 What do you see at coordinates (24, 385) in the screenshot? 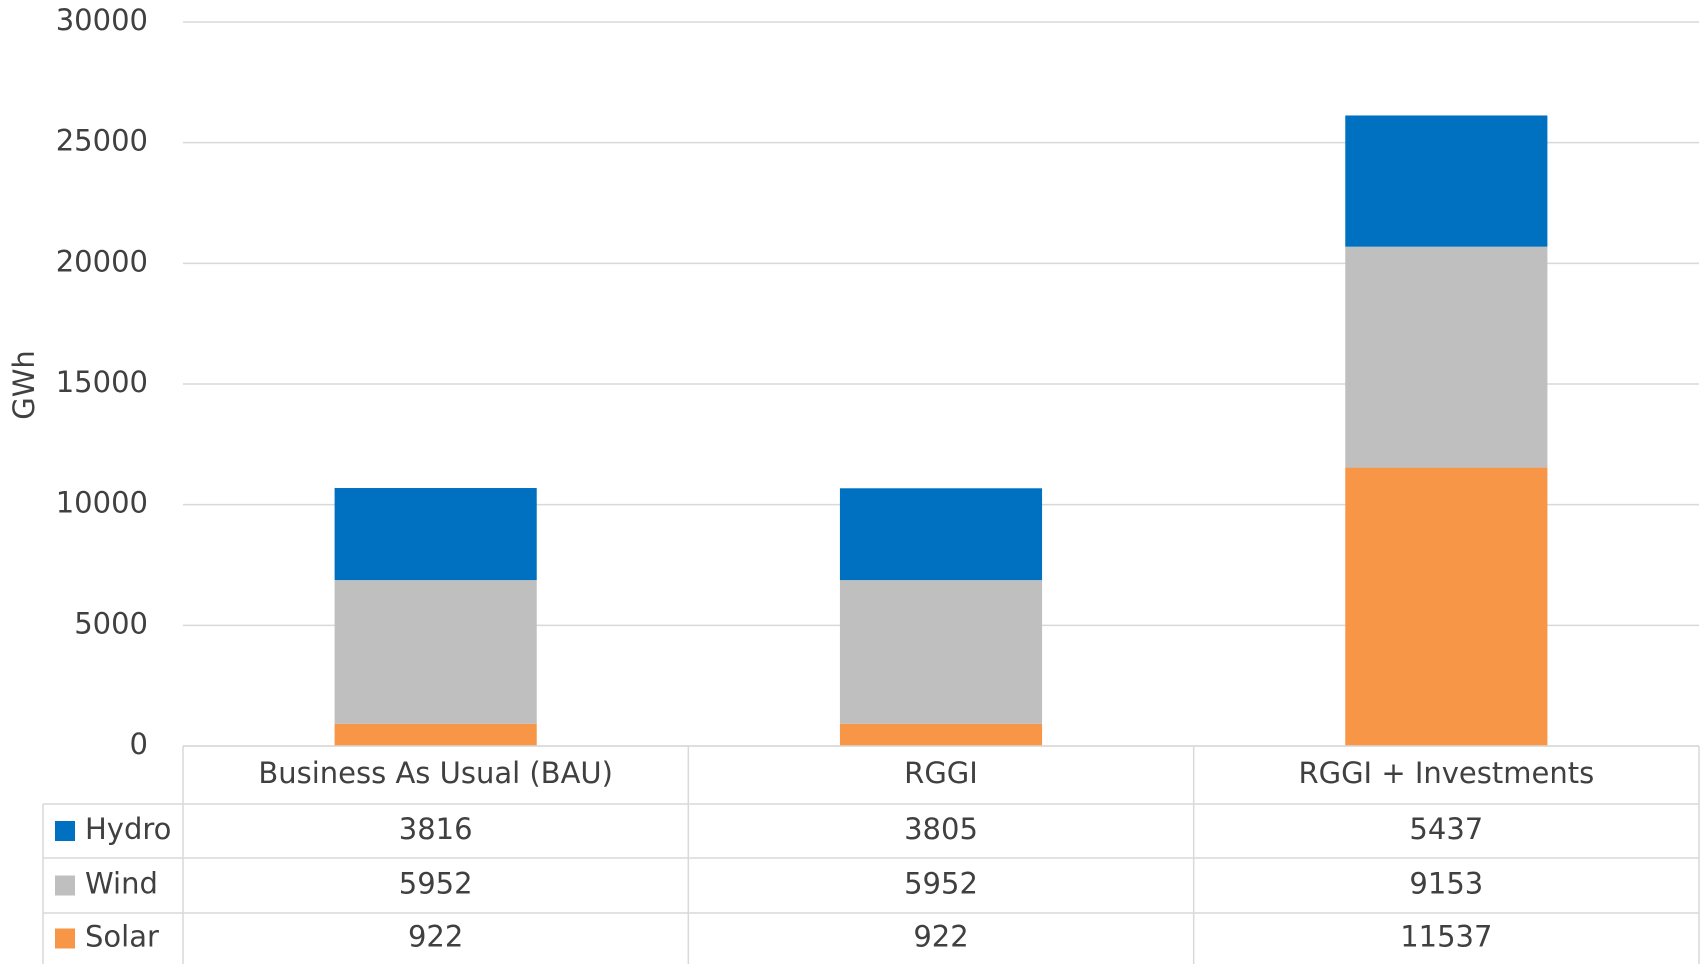
I see `y-axis-label: GWh` at bounding box center [24, 385].